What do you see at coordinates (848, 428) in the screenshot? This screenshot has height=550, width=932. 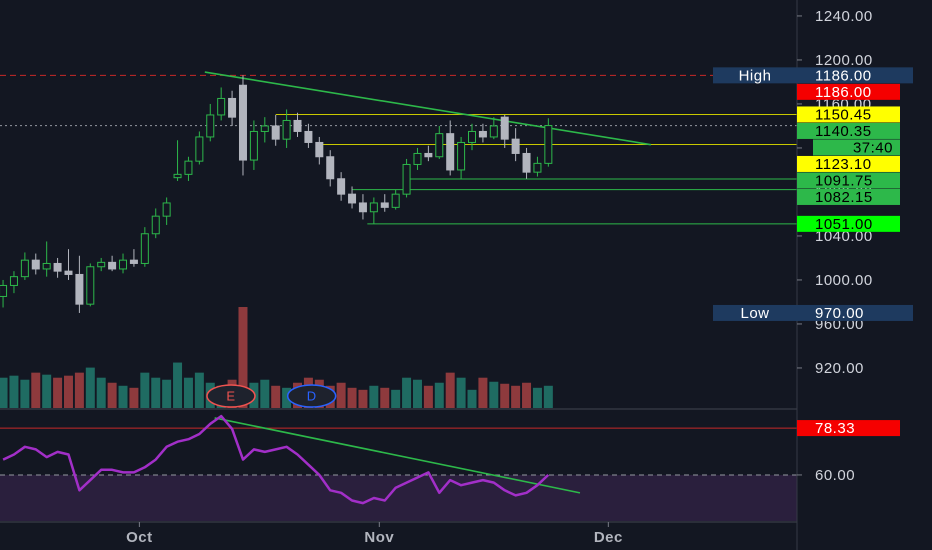 I see `rsi-label-box` at bounding box center [848, 428].